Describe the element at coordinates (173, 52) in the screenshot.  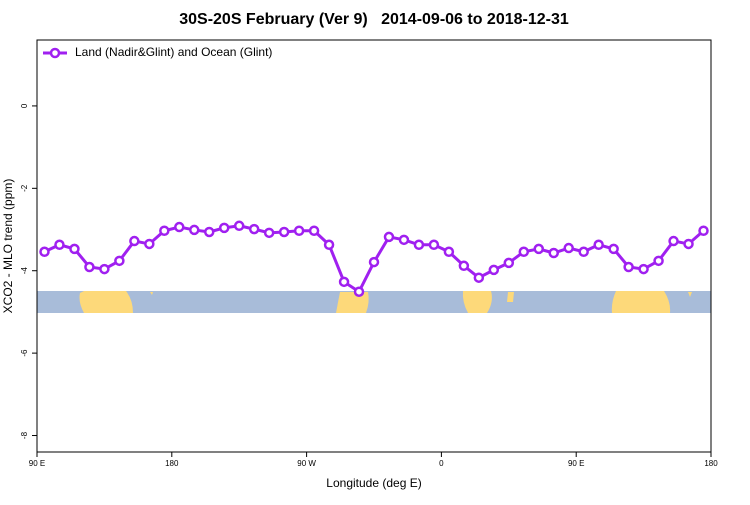
I see `legend-label: Land (Nadir&Glint) and Ocean (Glint)` at that location.